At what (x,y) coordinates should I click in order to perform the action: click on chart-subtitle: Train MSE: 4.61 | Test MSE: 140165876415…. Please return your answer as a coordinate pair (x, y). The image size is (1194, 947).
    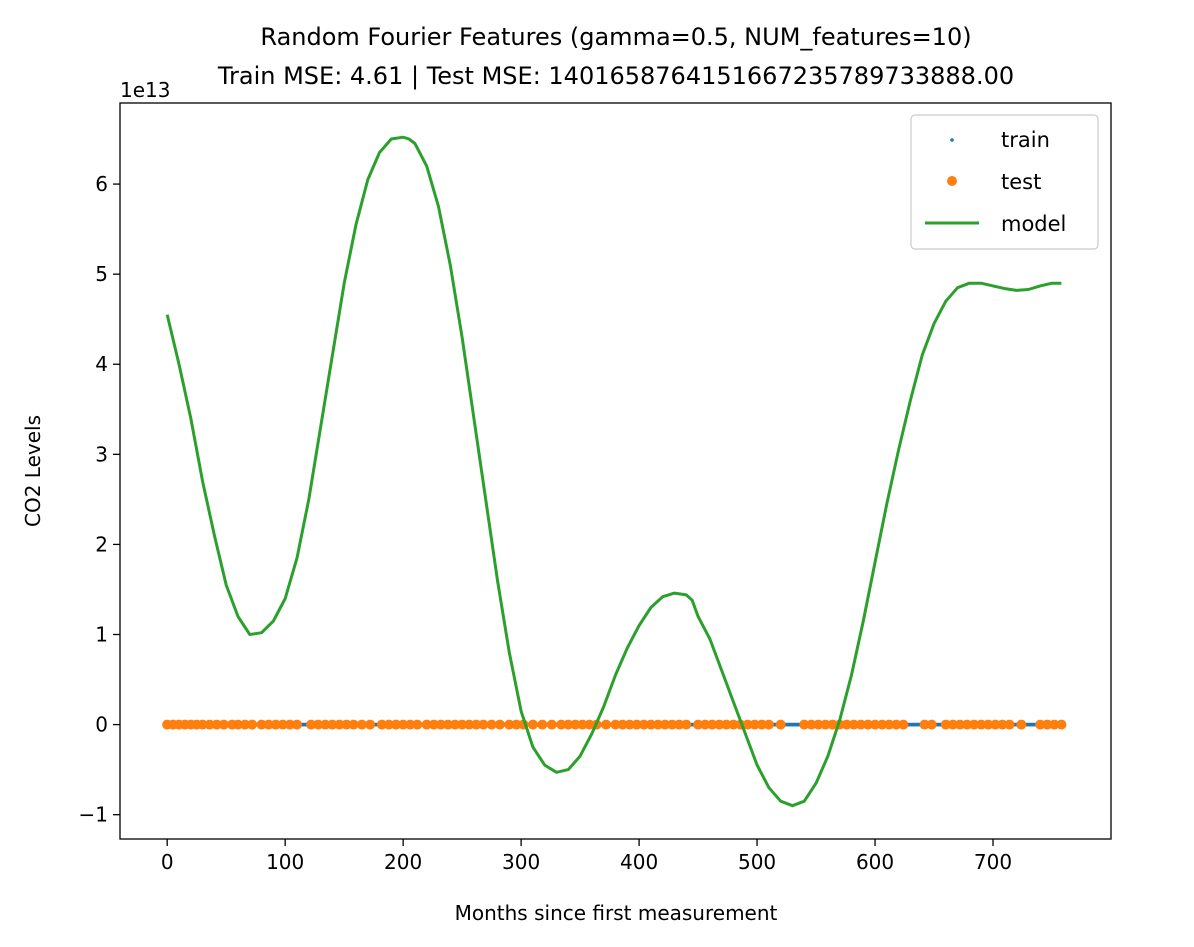
    Looking at the image, I should click on (615, 76).